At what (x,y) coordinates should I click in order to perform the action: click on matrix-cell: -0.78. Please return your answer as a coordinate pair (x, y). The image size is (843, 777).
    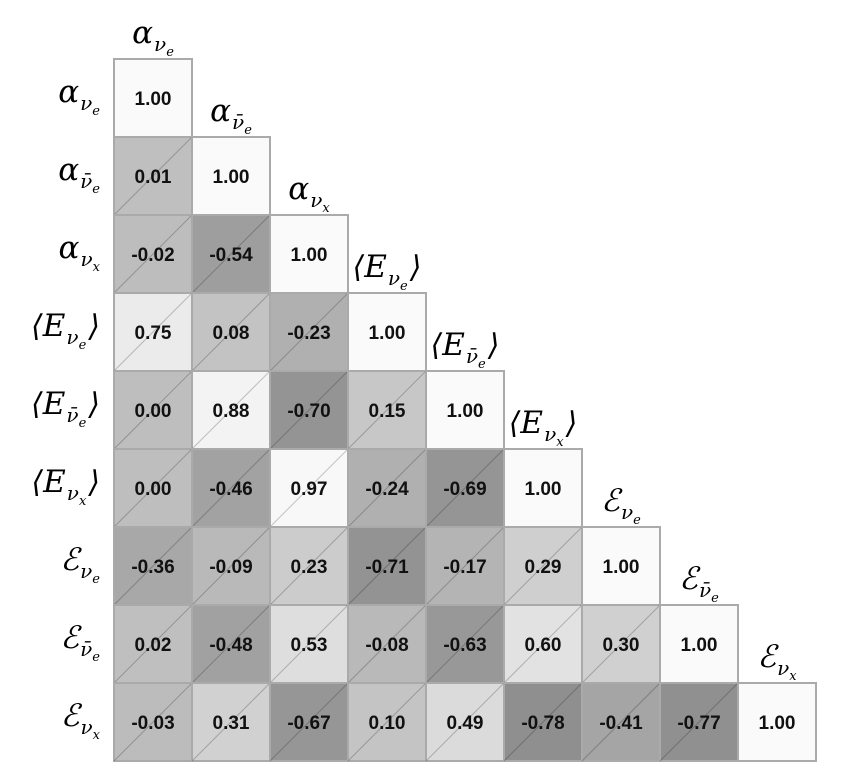
    Looking at the image, I should click on (543, 722).